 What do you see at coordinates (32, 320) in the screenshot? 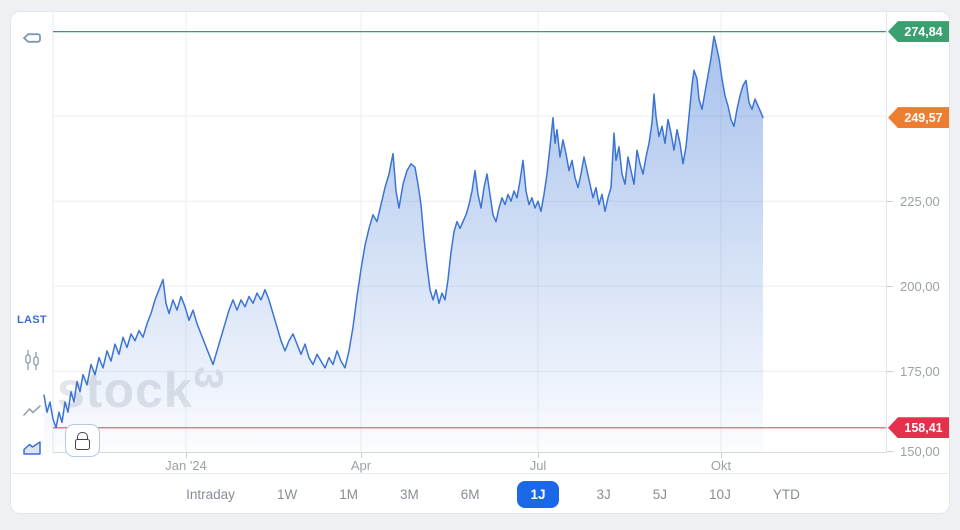
I see `last-price-mode-label: LAST` at bounding box center [32, 320].